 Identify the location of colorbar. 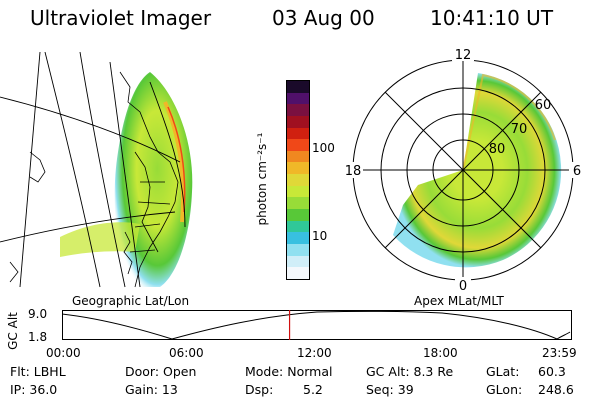
(298, 180).